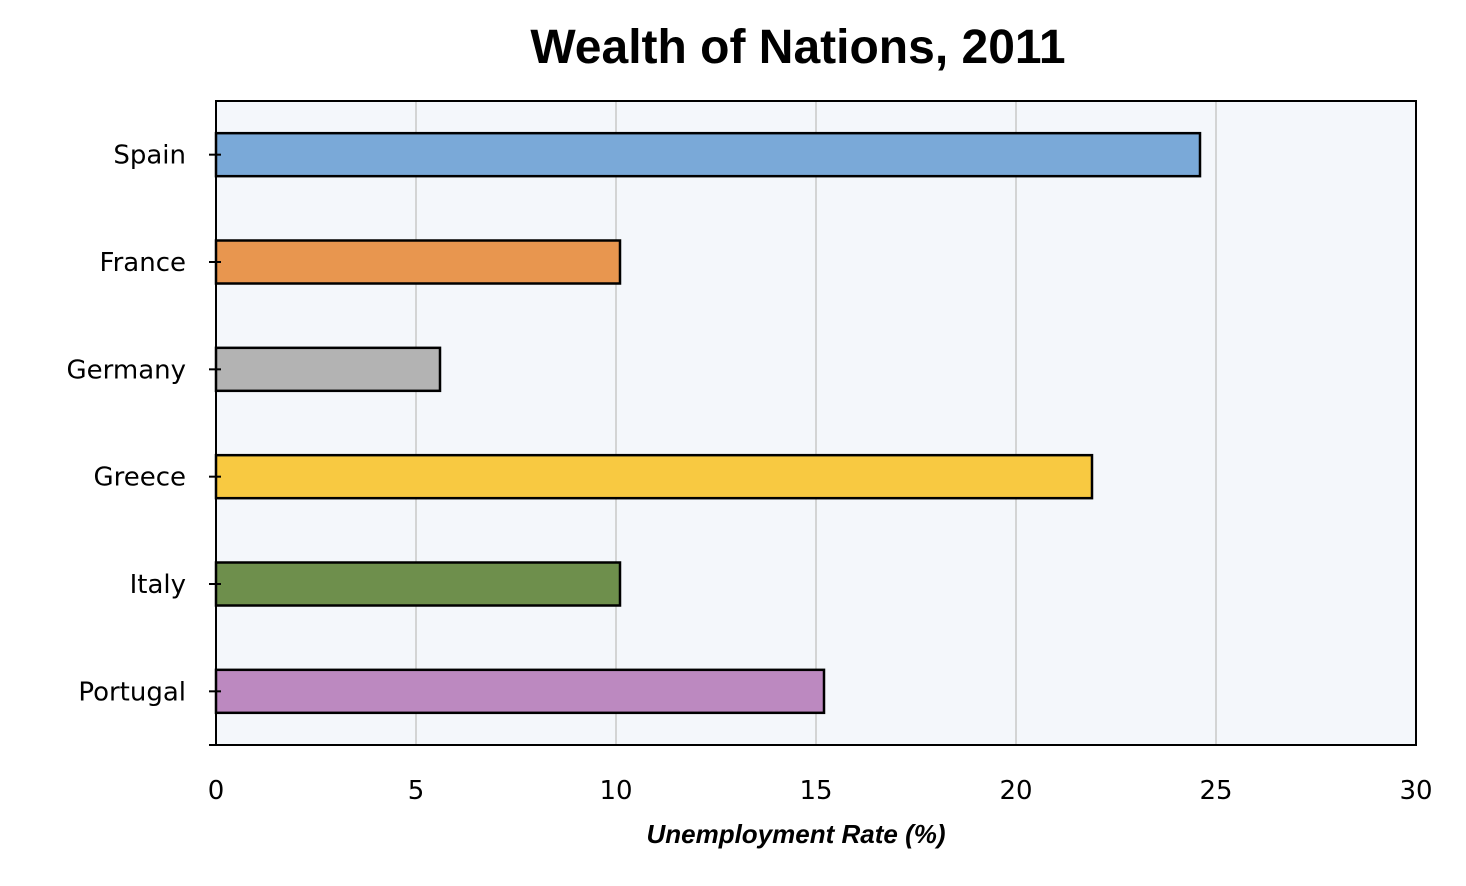 This screenshot has width=1466, height=886. What do you see at coordinates (132, 692) in the screenshot?
I see `y-tick-label: Portugal` at bounding box center [132, 692].